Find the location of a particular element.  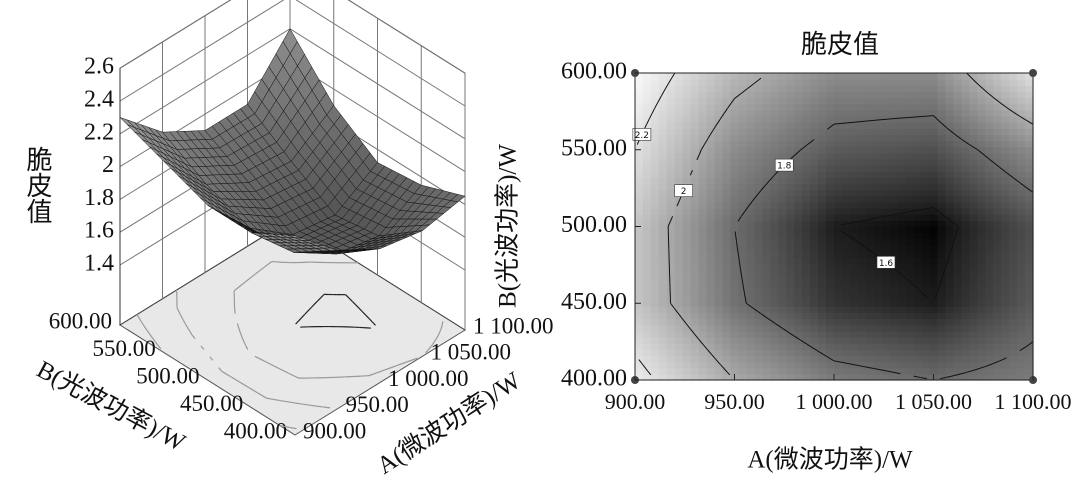

corner-dot is located at coordinates (1033, 73).